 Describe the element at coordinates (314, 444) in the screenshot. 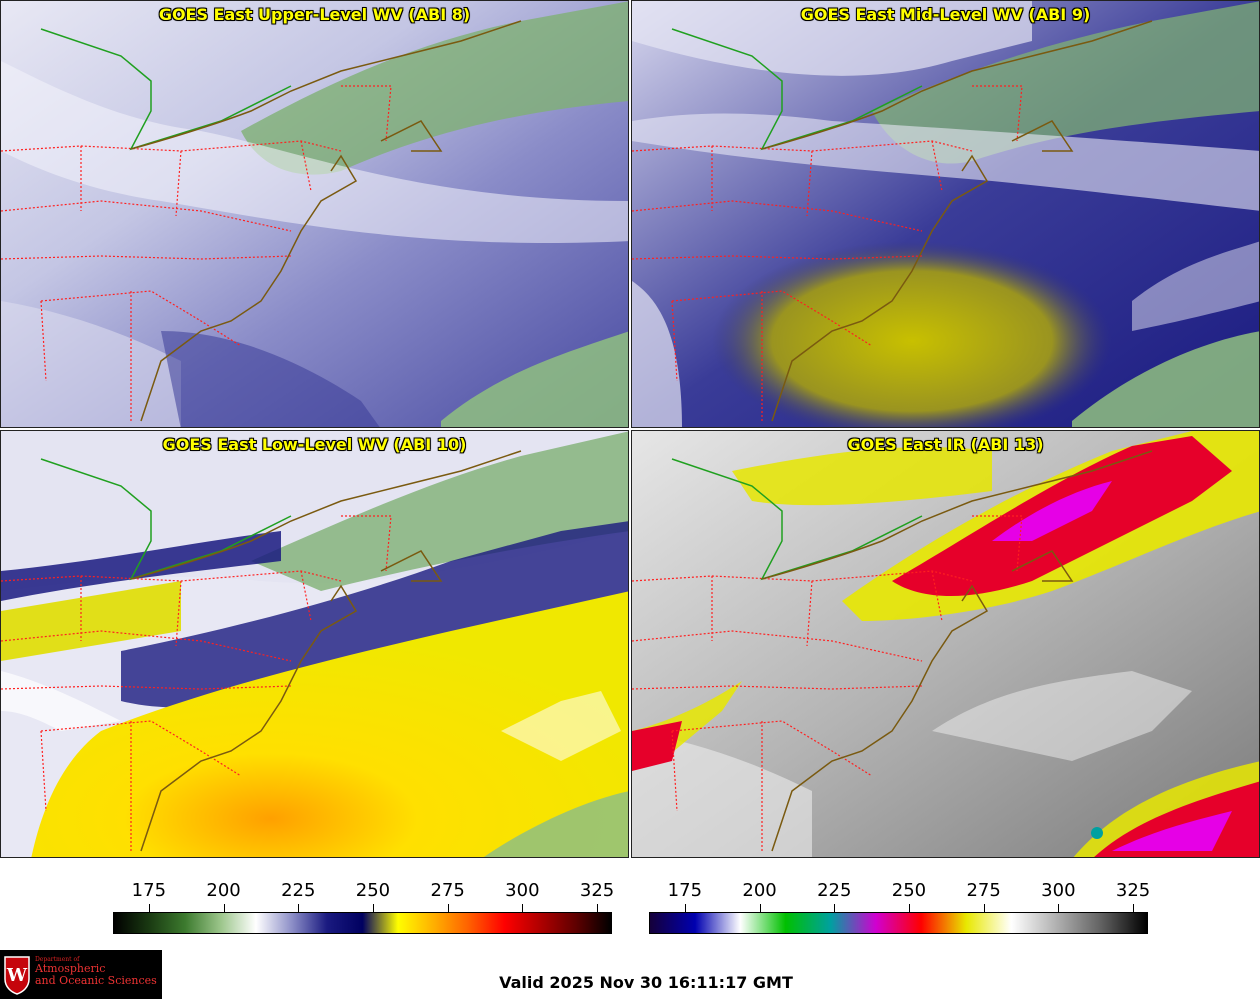

I see `panel-title: GOES East Low-Level WV (ABI 10)` at that location.